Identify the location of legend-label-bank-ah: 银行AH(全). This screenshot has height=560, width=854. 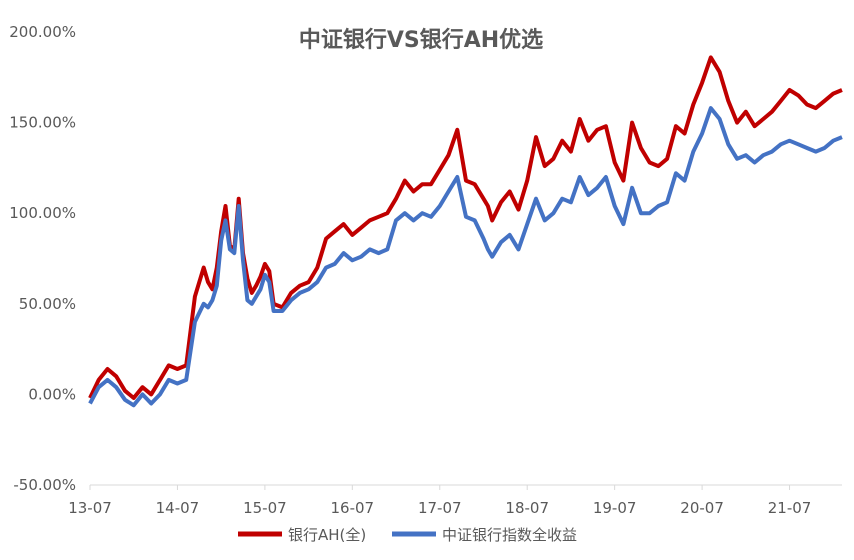
(327, 535).